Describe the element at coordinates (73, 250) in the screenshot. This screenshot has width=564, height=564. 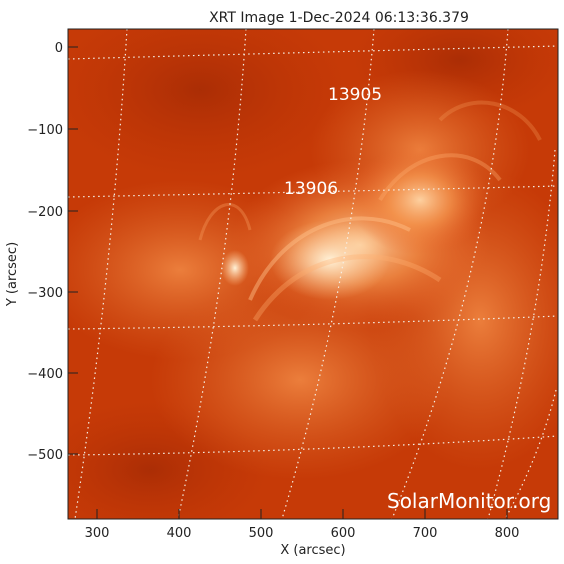
I see `y-axis` at that location.